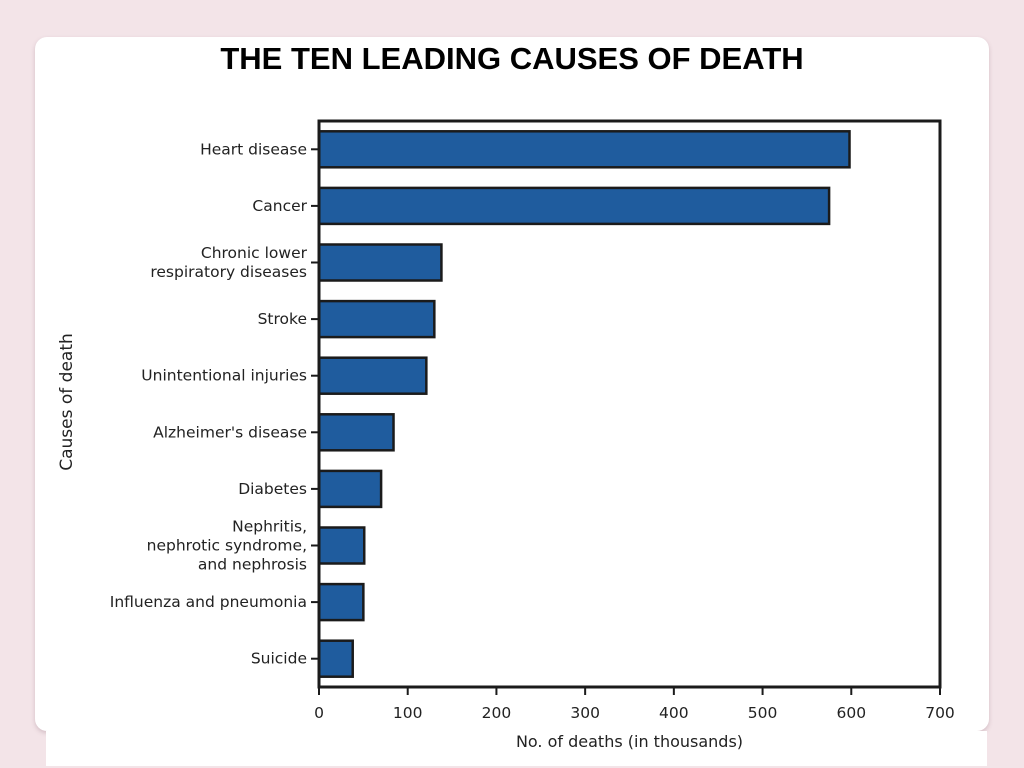 This screenshot has width=1024, height=768. What do you see at coordinates (512, 58) in the screenshot?
I see `slide-title: THE TEN LEADING CAUSES OF DEATH` at bounding box center [512, 58].